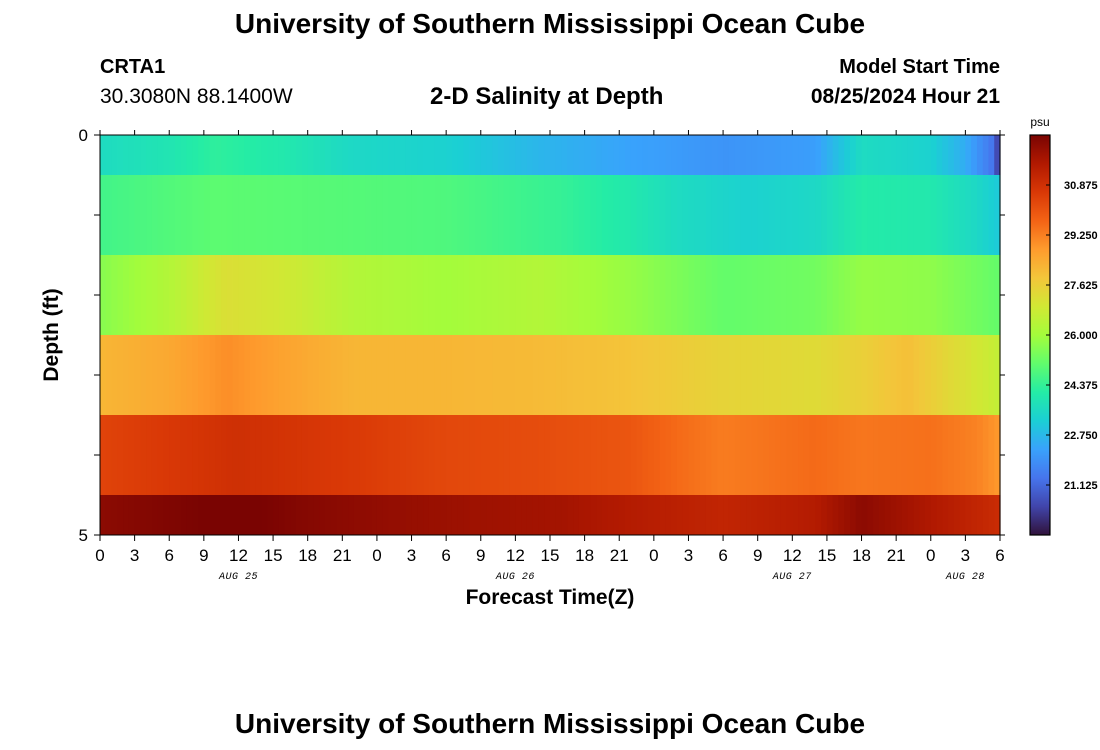 Image resolution: width=1100 pixels, height=750 pixels. Describe the element at coordinates (196, 96) in the screenshot. I see `station-coordinates: 30.3080N 88.1400W` at that location.